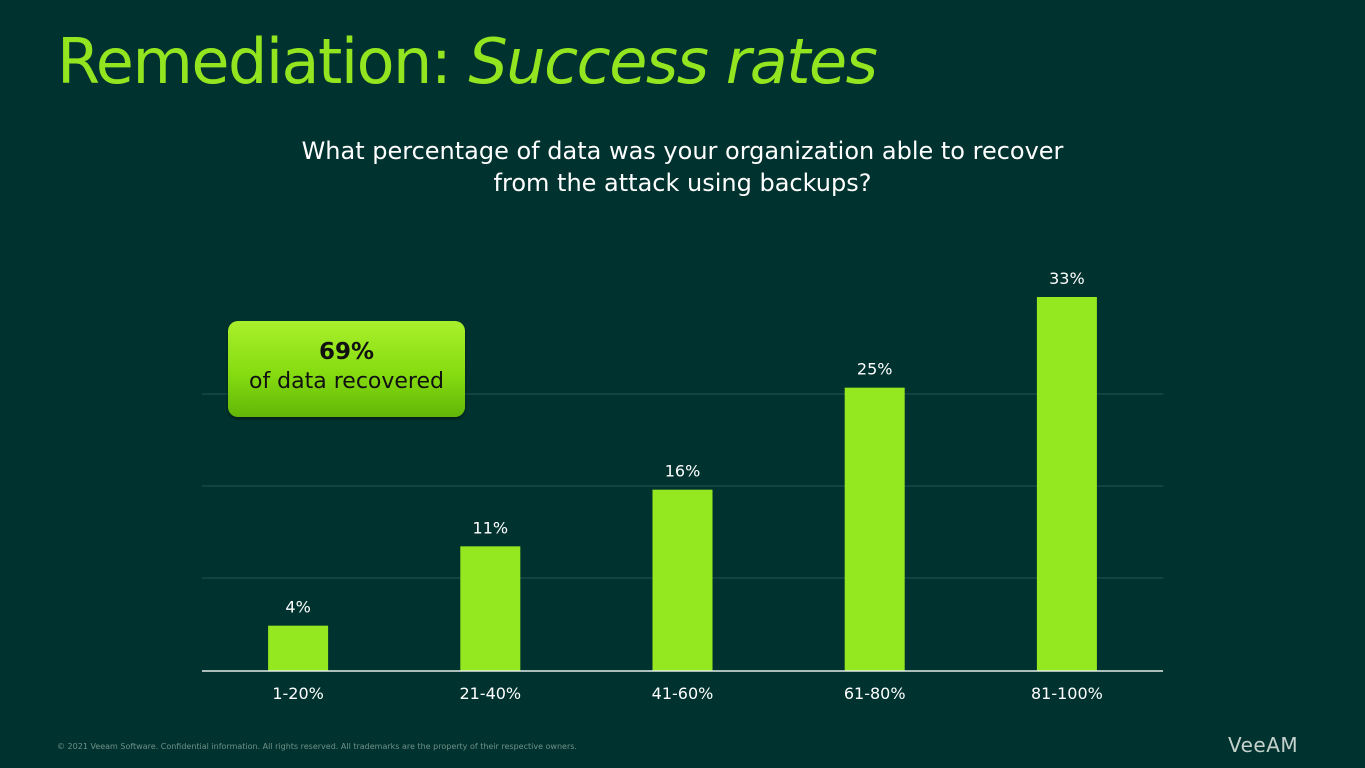  Describe the element at coordinates (683, 693) in the screenshot. I see `x-tick-label-3: 41-60%` at that location.